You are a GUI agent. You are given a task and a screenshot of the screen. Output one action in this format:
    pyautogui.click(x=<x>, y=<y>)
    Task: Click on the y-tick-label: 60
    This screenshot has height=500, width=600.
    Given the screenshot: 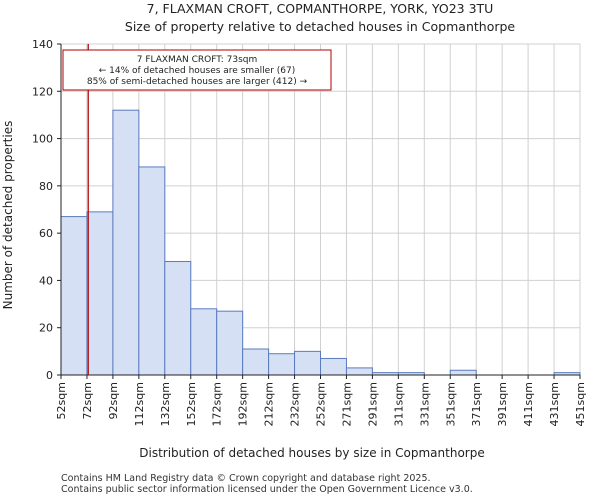 What is the action you would take?
    pyautogui.click(x=46, y=233)
    